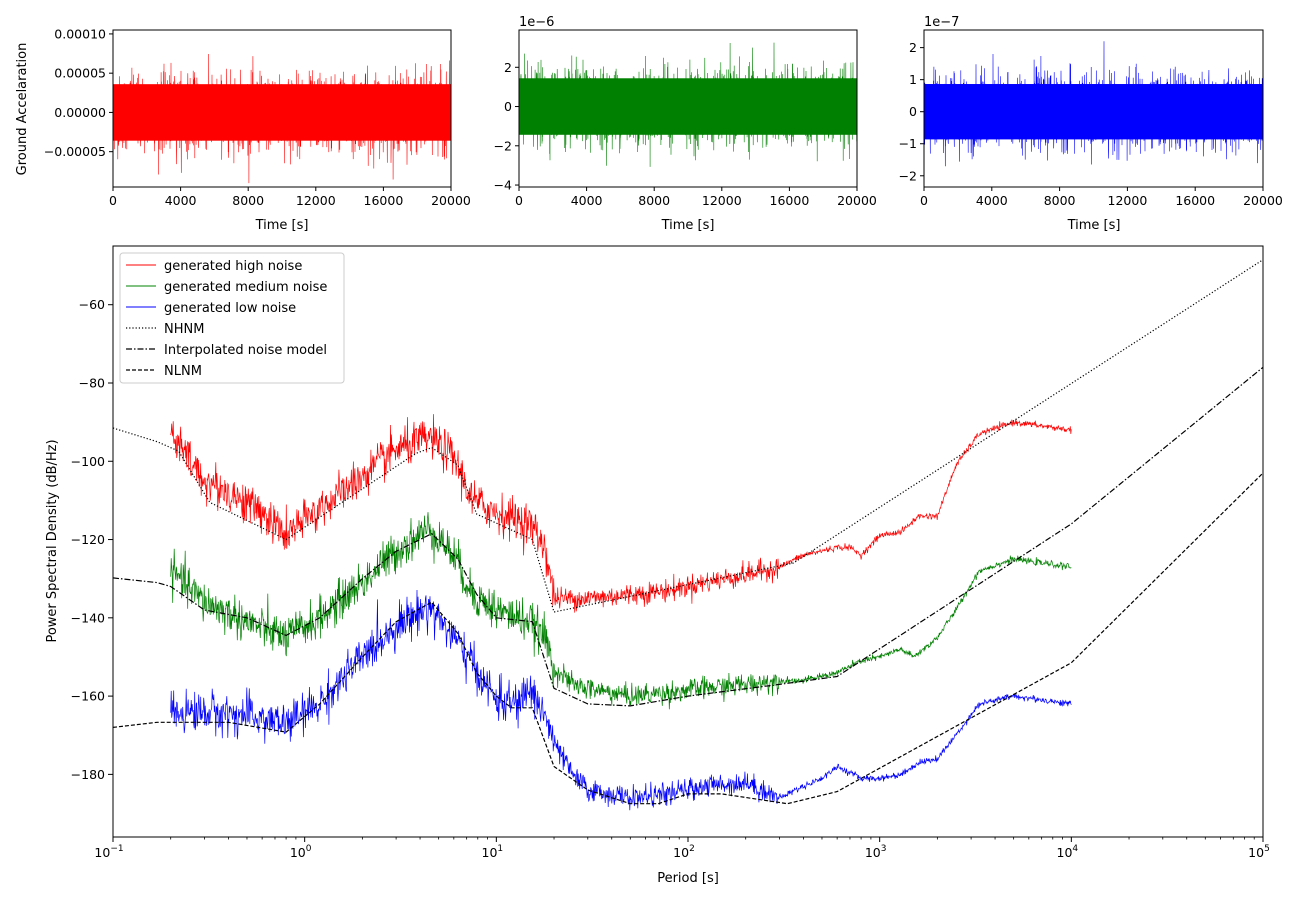 The image size is (1300, 900). What do you see at coordinates (992, 200) in the screenshot?
I see `ts-low-xtick-label: 4000` at bounding box center [992, 200].